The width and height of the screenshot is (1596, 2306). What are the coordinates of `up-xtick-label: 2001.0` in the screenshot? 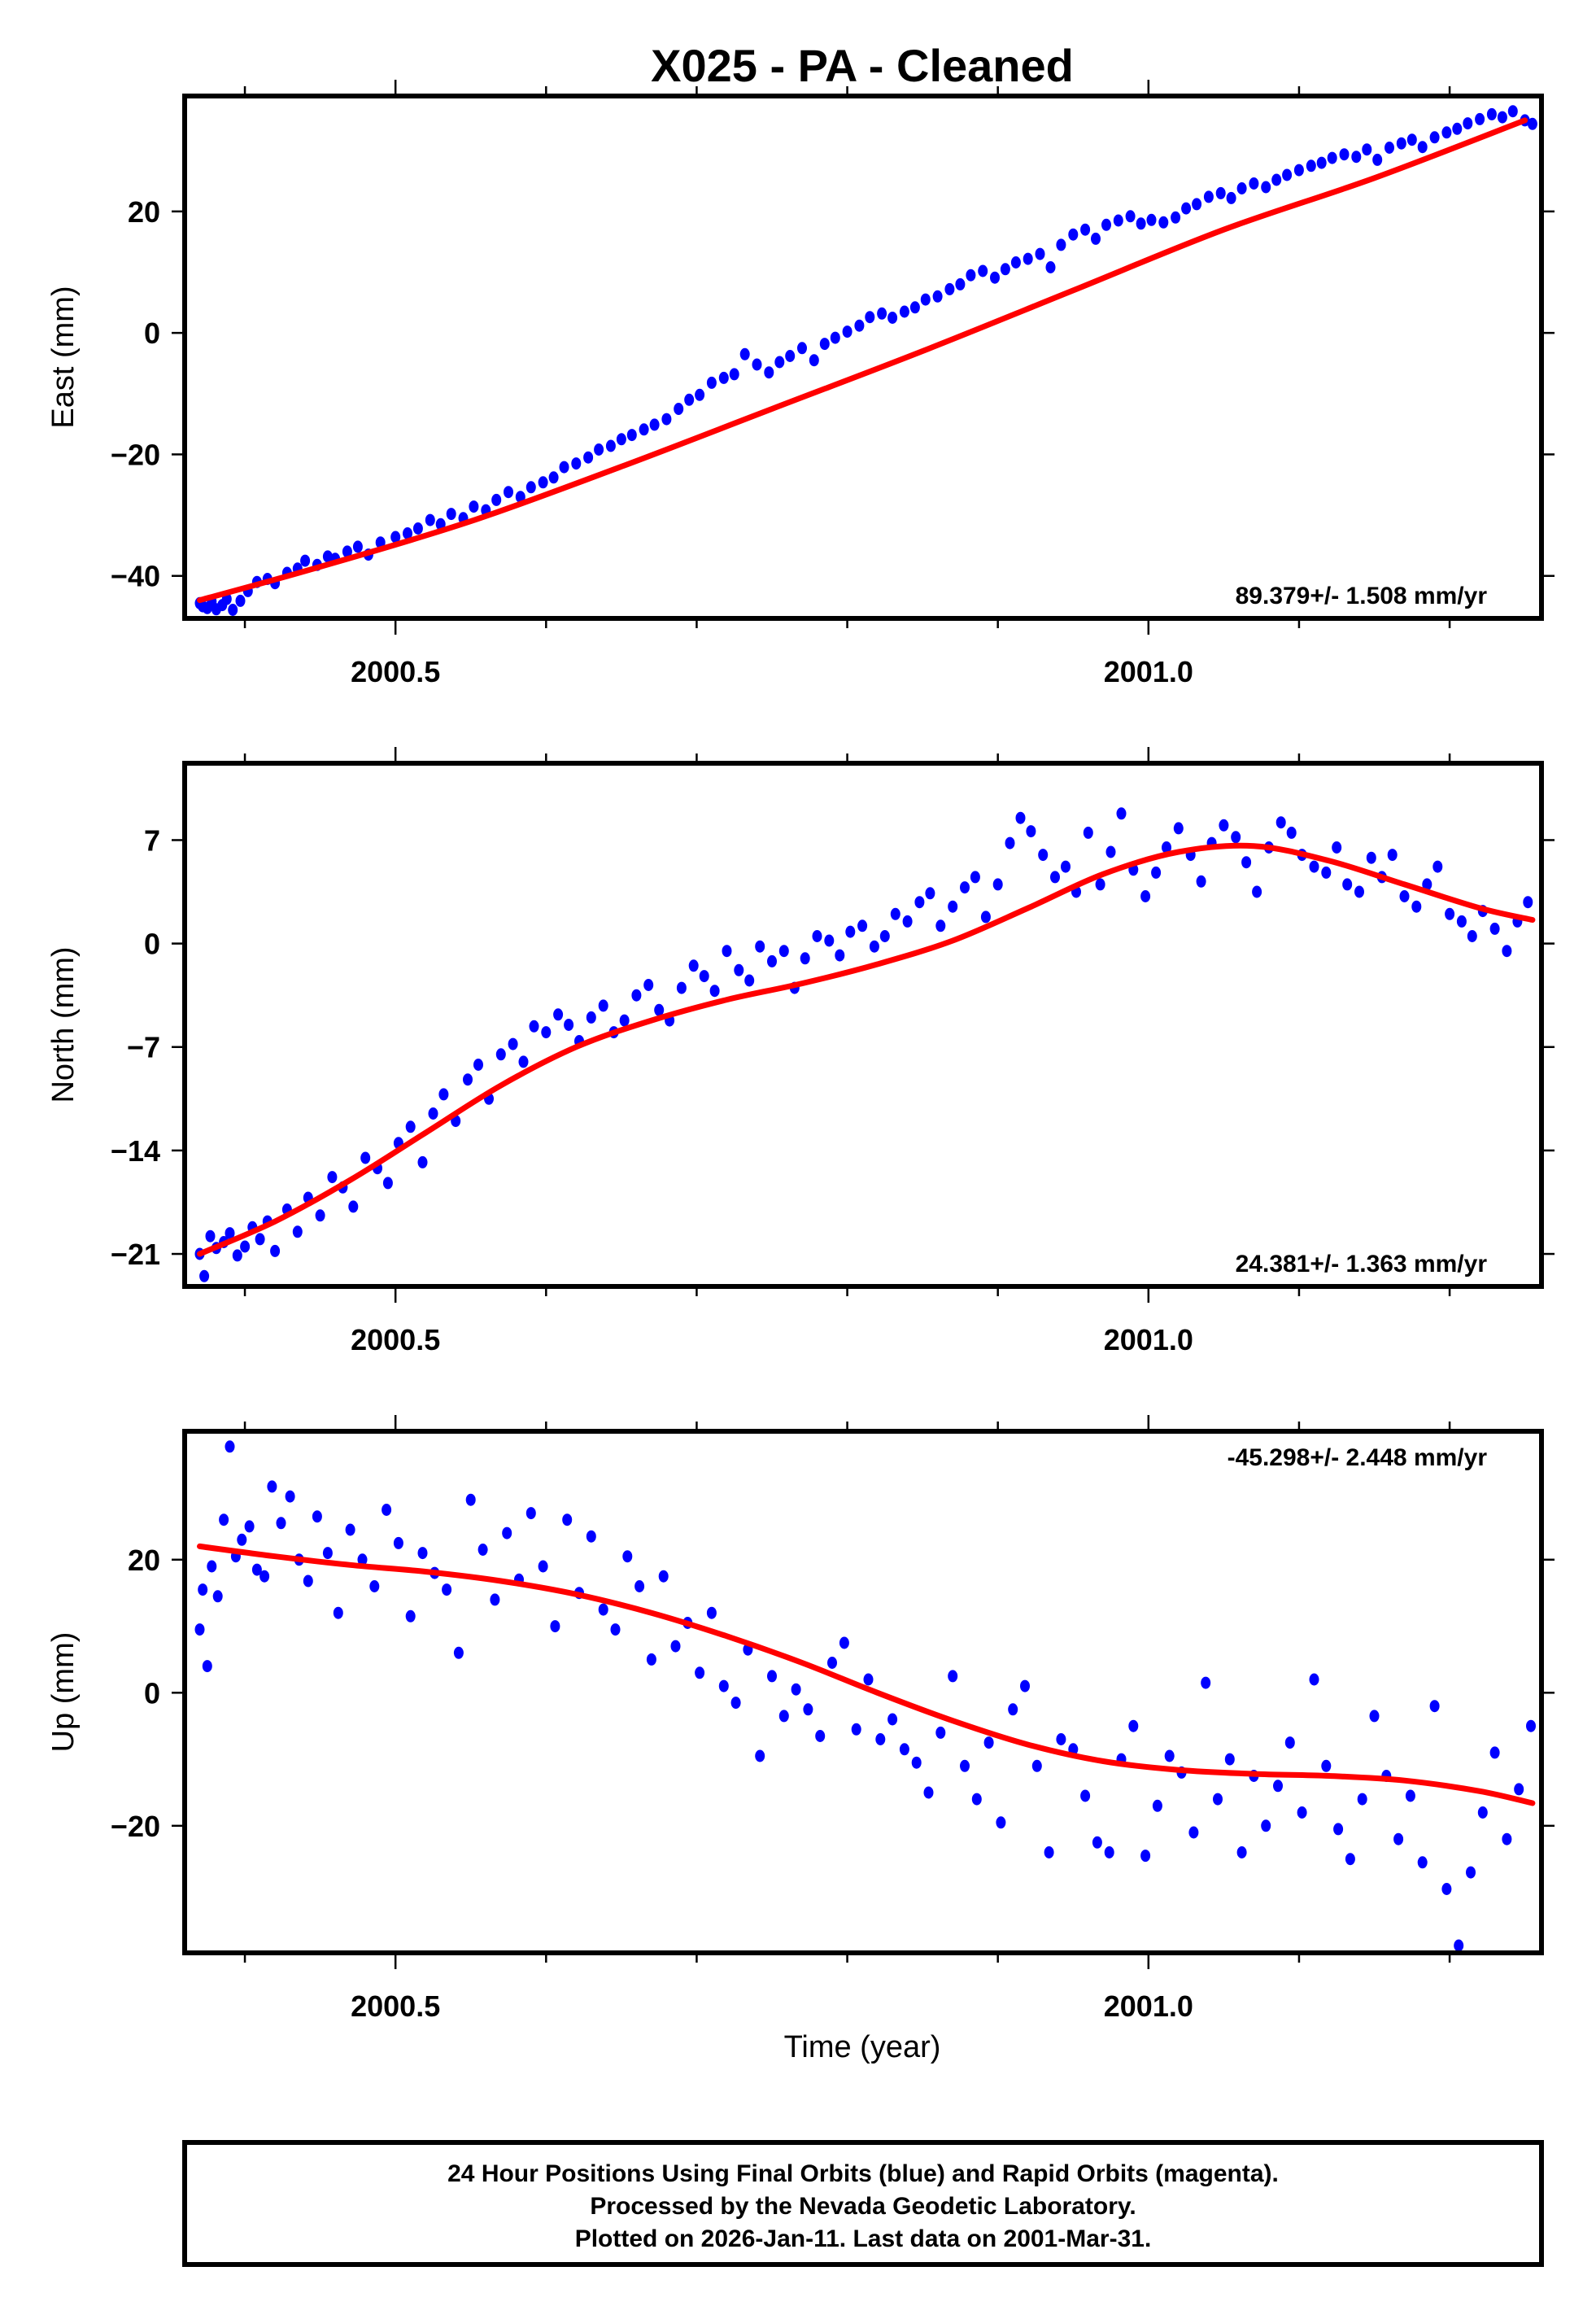 It's located at (1148, 2006).